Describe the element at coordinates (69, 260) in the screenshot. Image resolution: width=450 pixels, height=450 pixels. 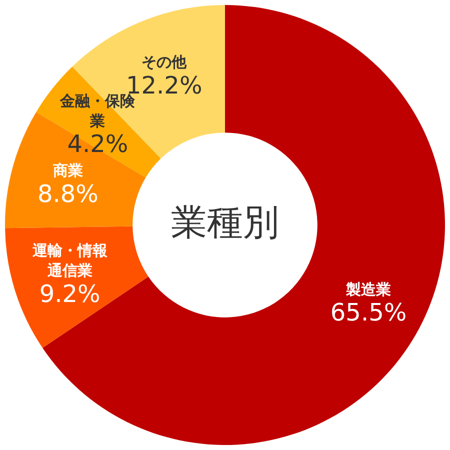
I see `slice-label: 運輸・情報通信業` at that location.